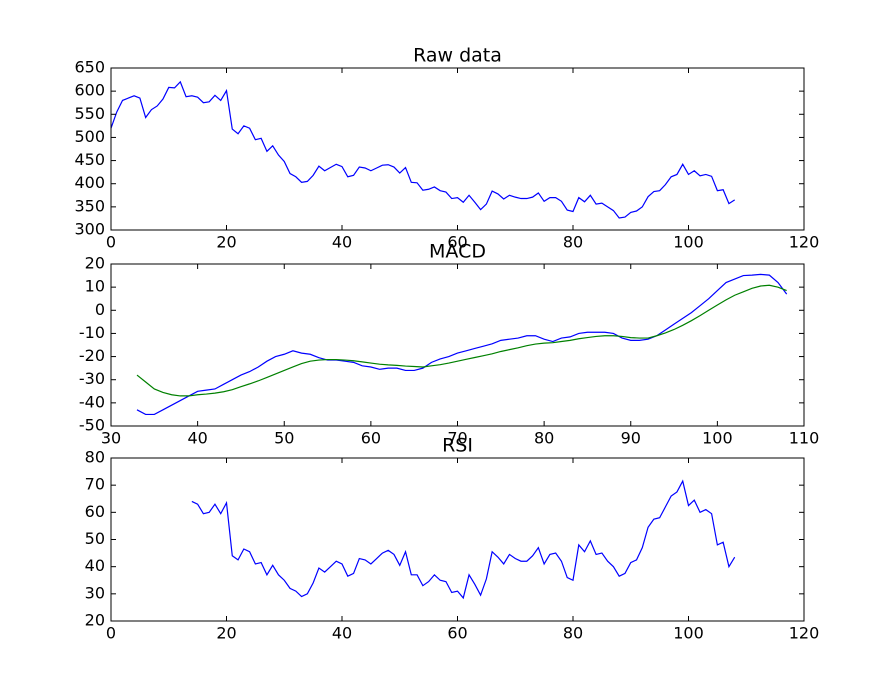 The height and width of the screenshot is (691, 894). I want to click on y-tick-label: 400, so click(89, 182).